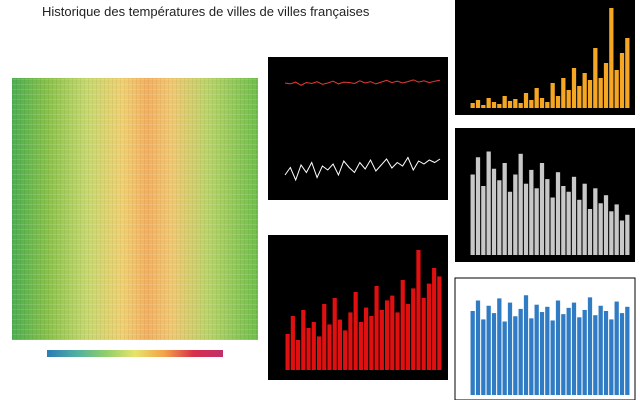 This screenshot has height=400, width=640. Describe the element at coordinates (135, 353) in the screenshot. I see `colorbar` at that location.